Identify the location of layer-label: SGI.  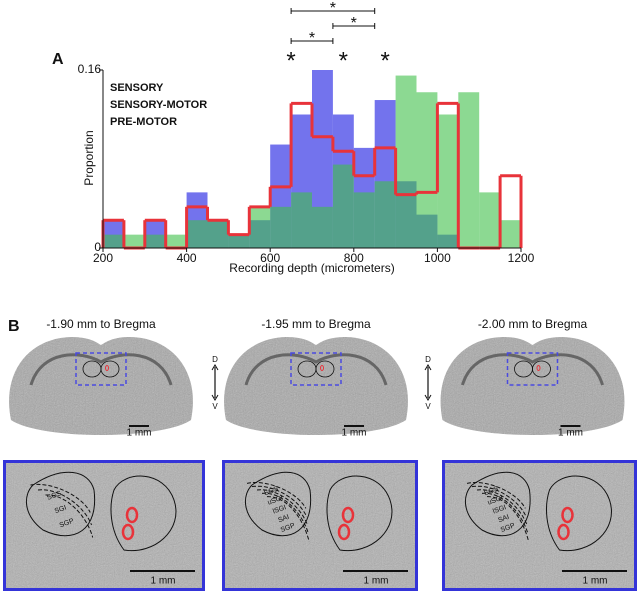
(61, 509).